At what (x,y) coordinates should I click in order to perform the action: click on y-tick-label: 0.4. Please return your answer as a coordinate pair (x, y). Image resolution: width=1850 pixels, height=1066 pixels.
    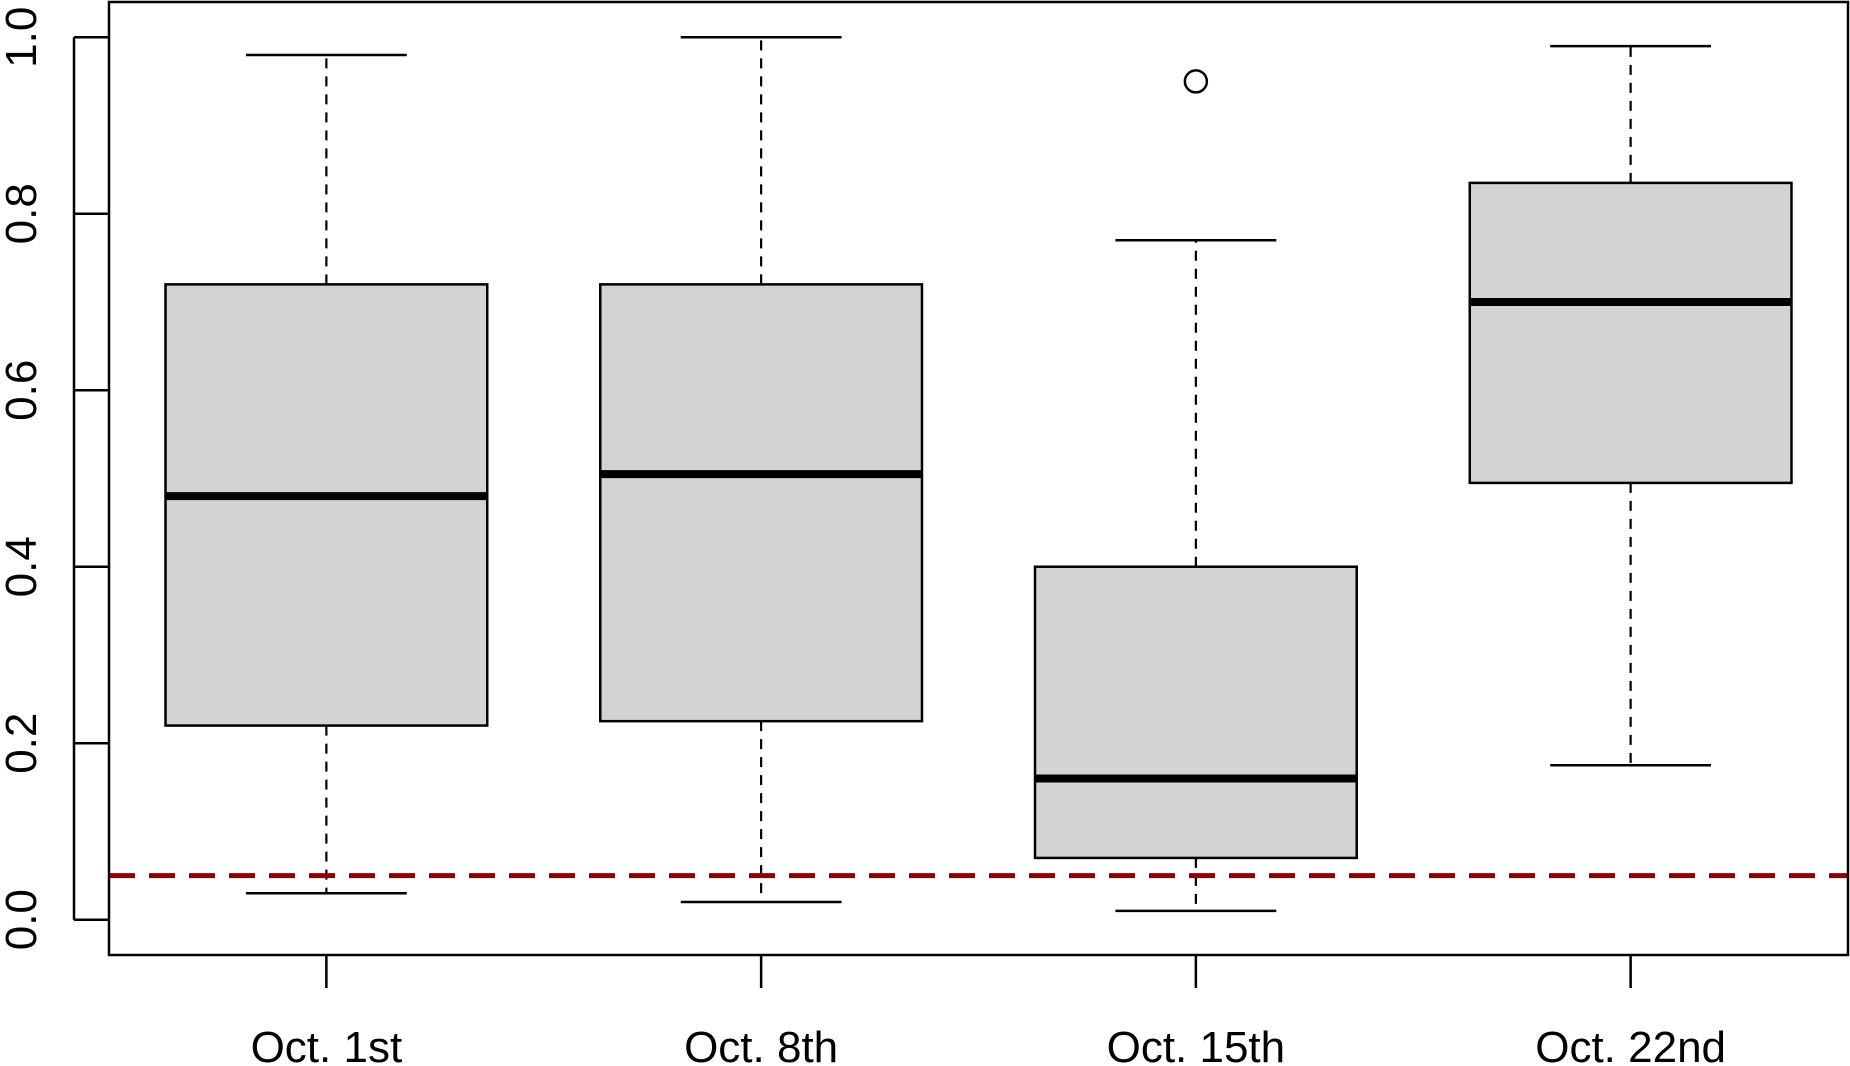
    Looking at the image, I should click on (23, 566).